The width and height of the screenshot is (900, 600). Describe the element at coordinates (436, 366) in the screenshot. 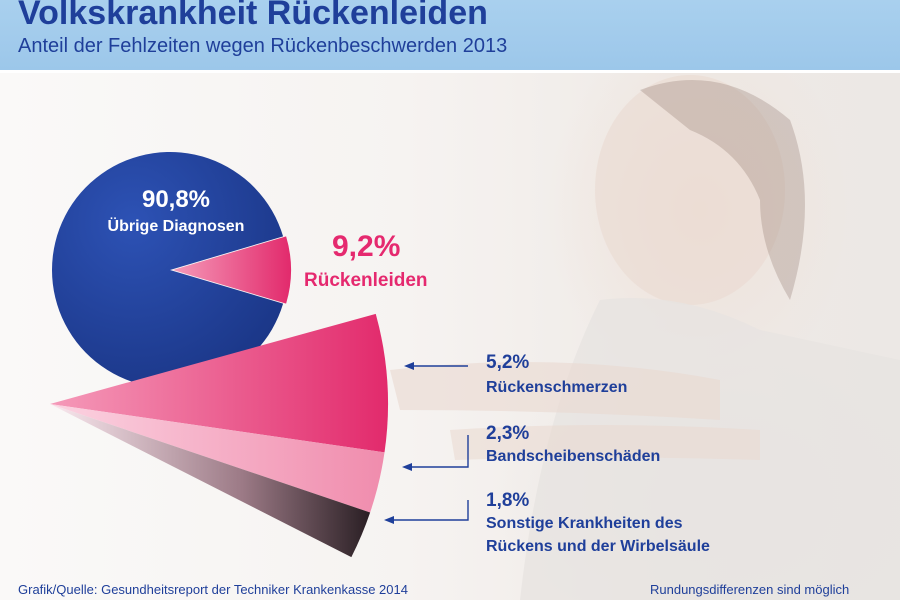

I see `arrow-back-pain` at that location.